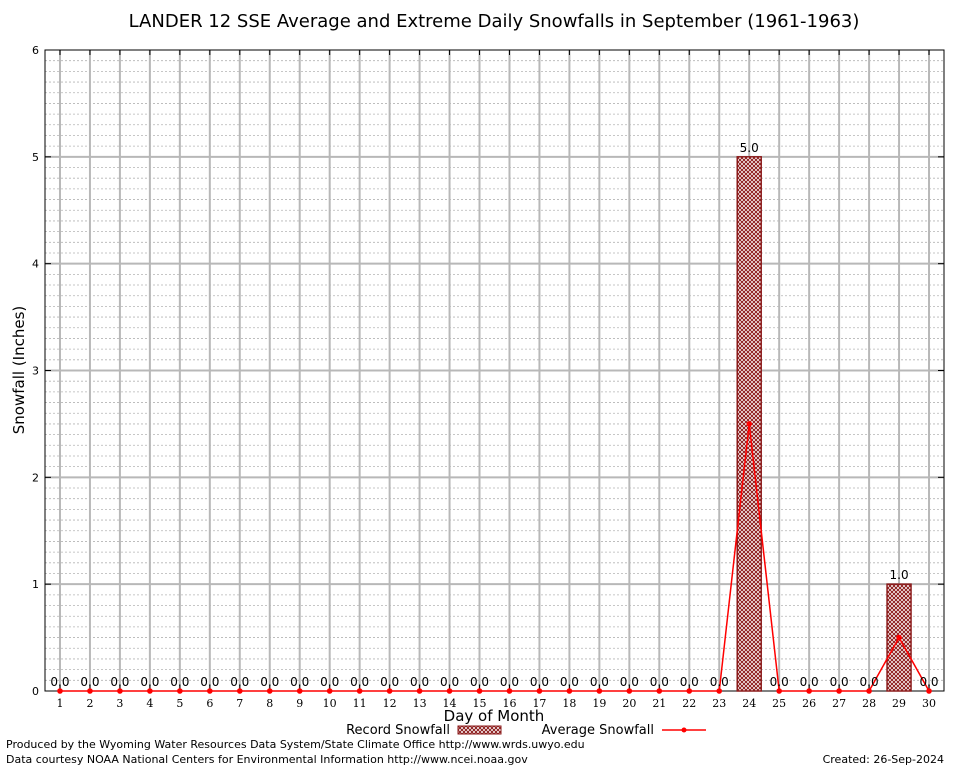  I want to click on x-axis-label: Day of Month, so click(494, 716).